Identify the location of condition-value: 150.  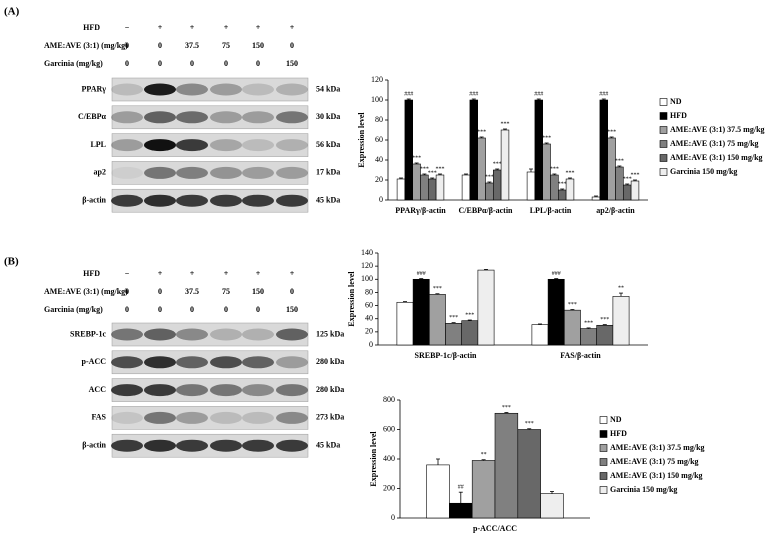
(292, 309).